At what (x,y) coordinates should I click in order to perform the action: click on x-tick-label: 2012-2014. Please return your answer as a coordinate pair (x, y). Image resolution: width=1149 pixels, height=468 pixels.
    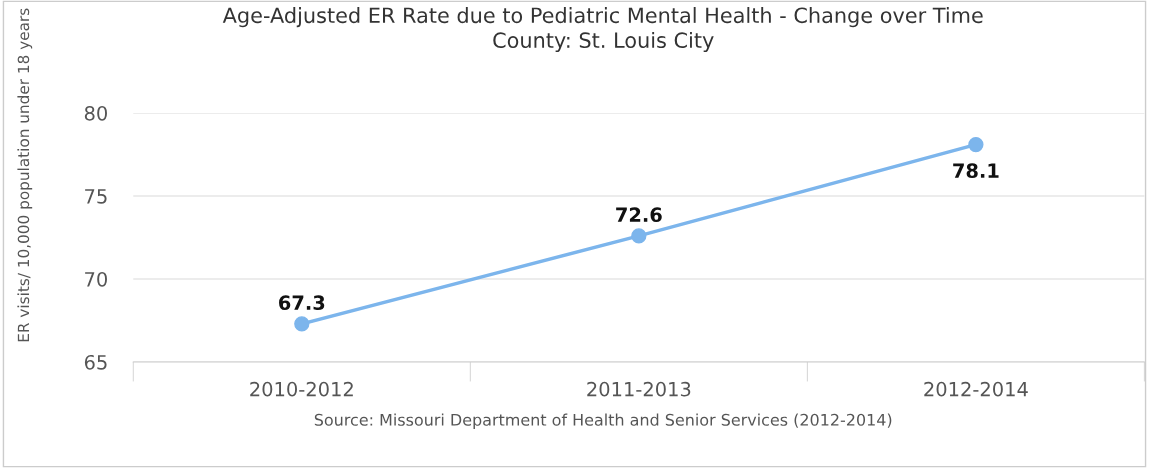
    Looking at the image, I should click on (976, 389).